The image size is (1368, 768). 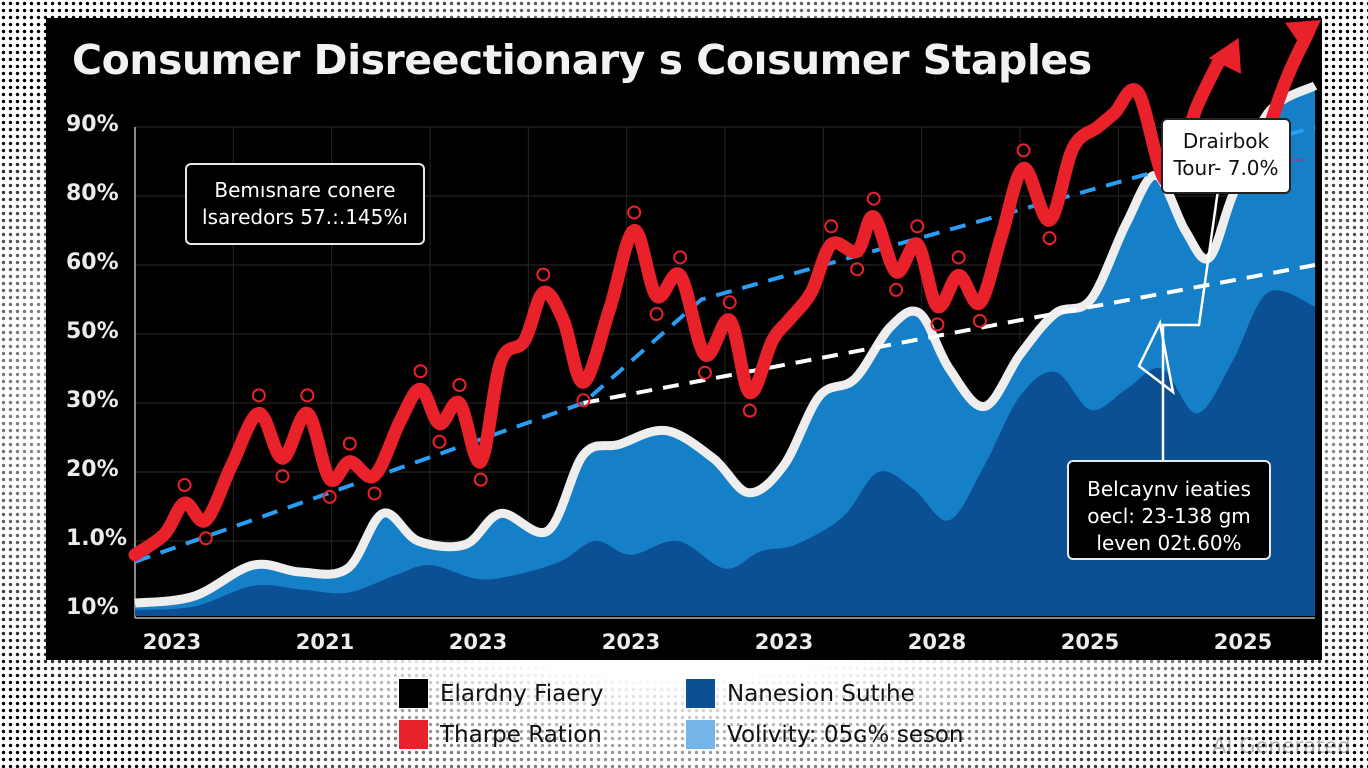 I want to click on legend-item: Elardny Fiaery, so click(x=501, y=693).